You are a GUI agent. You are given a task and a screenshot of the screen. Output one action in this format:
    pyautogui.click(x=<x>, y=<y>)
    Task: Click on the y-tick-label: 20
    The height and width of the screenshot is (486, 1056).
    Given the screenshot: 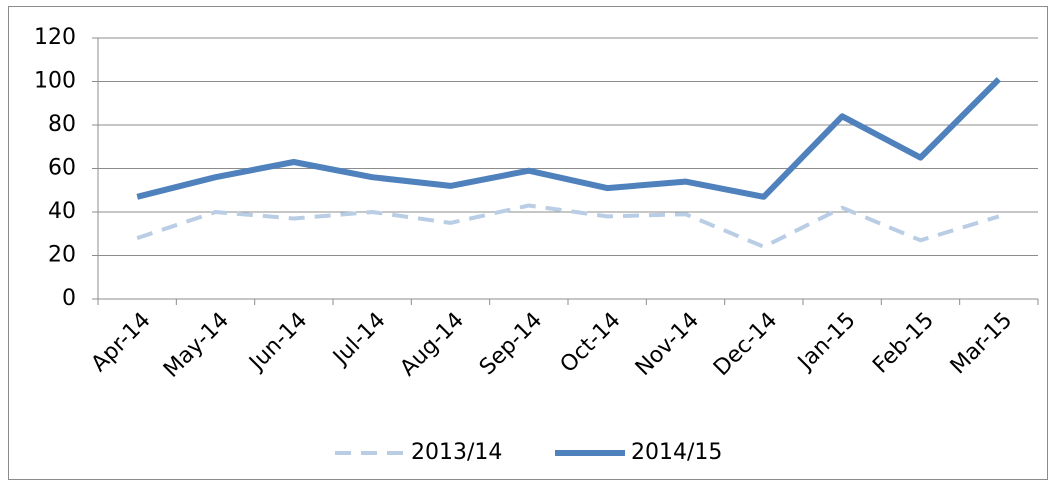 What is the action you would take?
    pyautogui.click(x=62, y=255)
    